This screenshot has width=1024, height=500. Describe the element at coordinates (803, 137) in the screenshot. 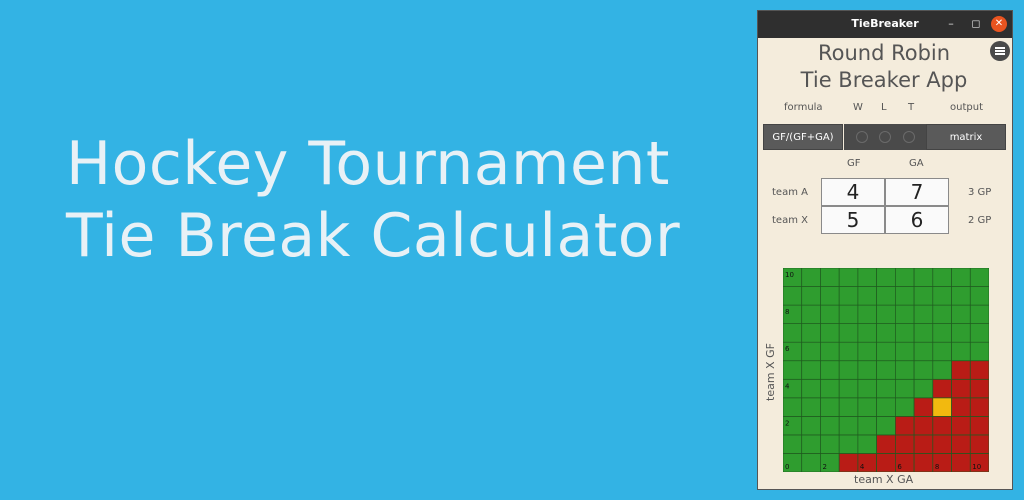

I see `formula-button: GF/(GF+GA)` at that location.